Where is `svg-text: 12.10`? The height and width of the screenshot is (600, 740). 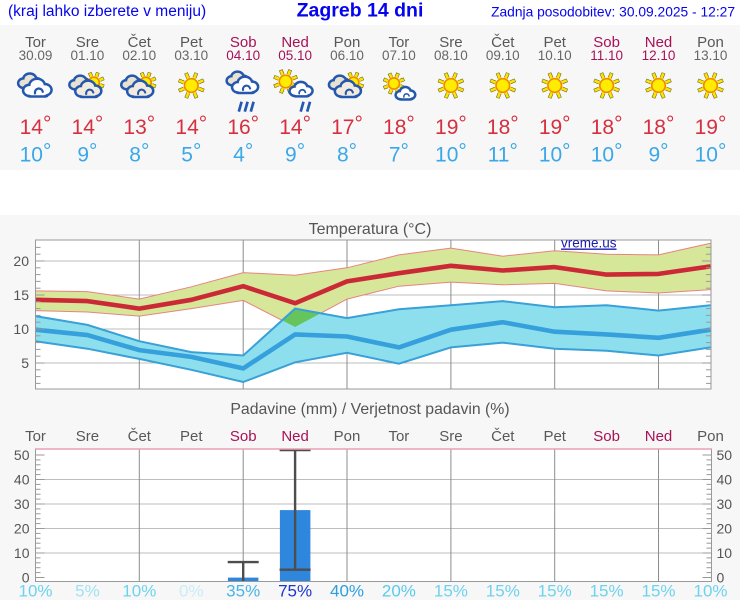
svg-text: 12.10 is located at coordinates (659, 55).